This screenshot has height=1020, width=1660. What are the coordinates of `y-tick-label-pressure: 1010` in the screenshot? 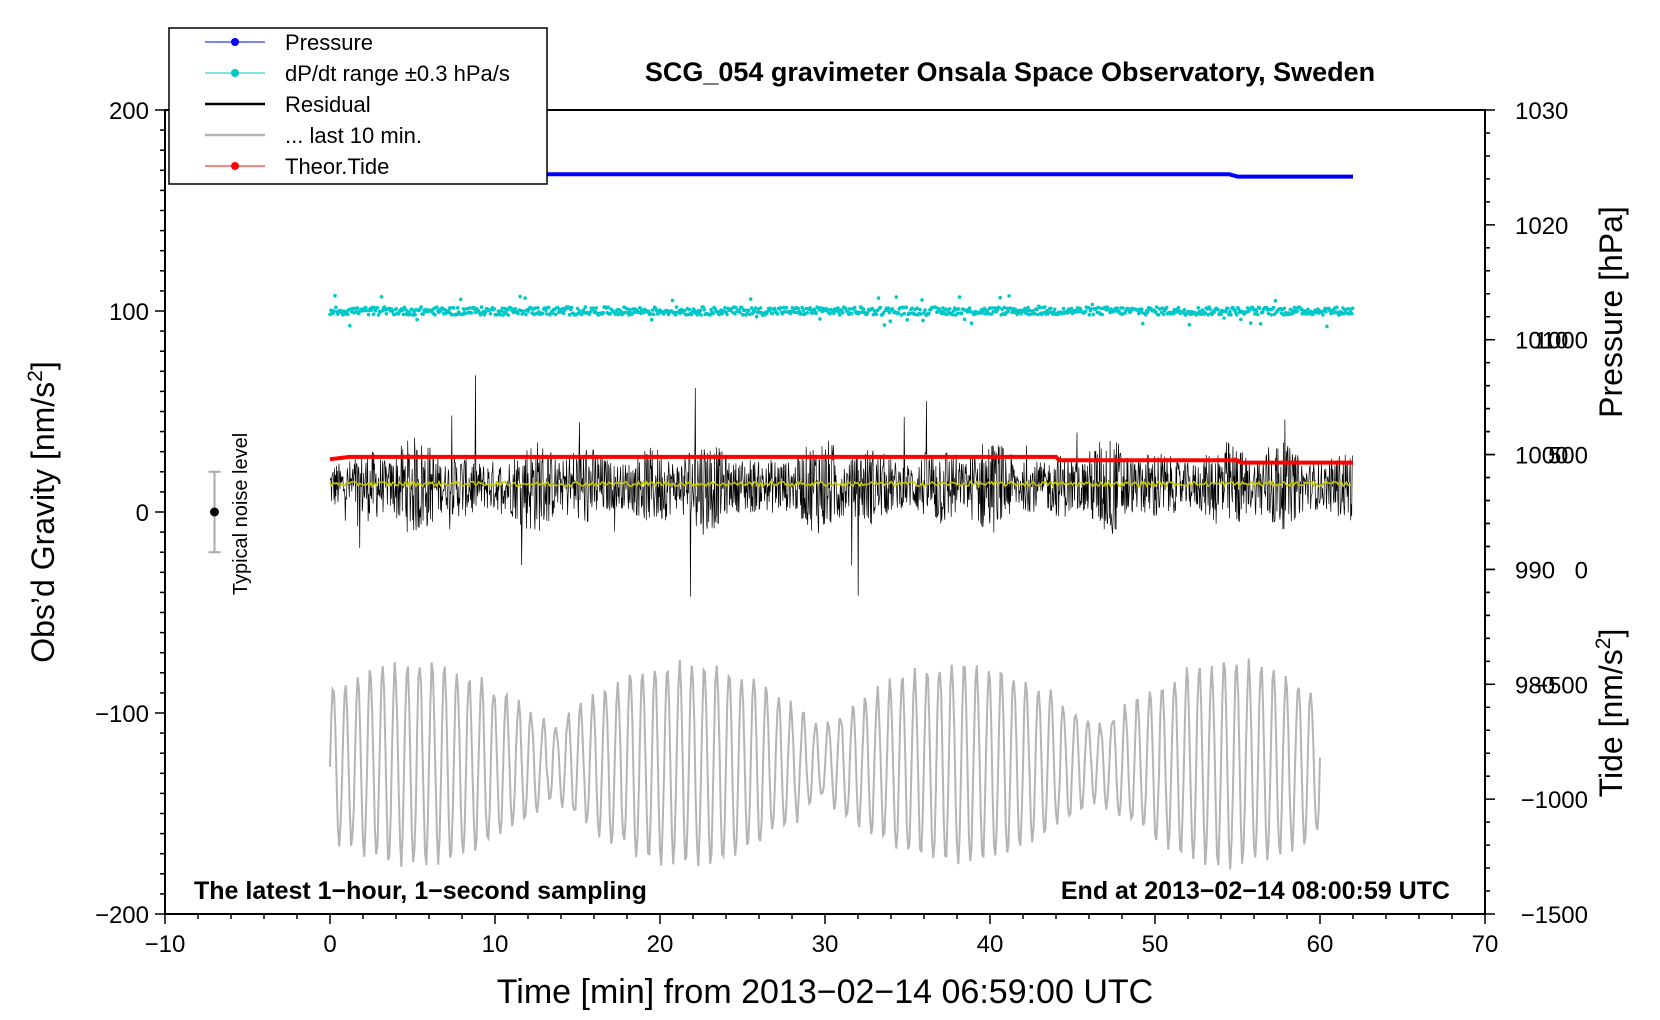 It's located at (1541, 341).